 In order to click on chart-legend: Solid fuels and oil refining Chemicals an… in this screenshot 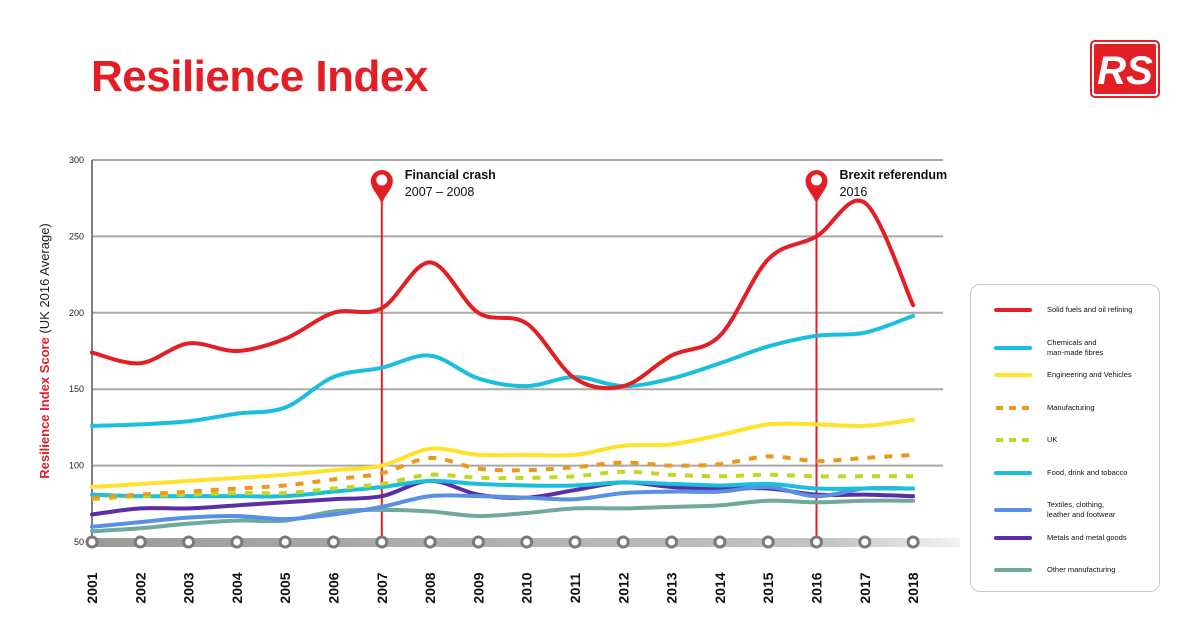, I will do `click(1065, 438)`.